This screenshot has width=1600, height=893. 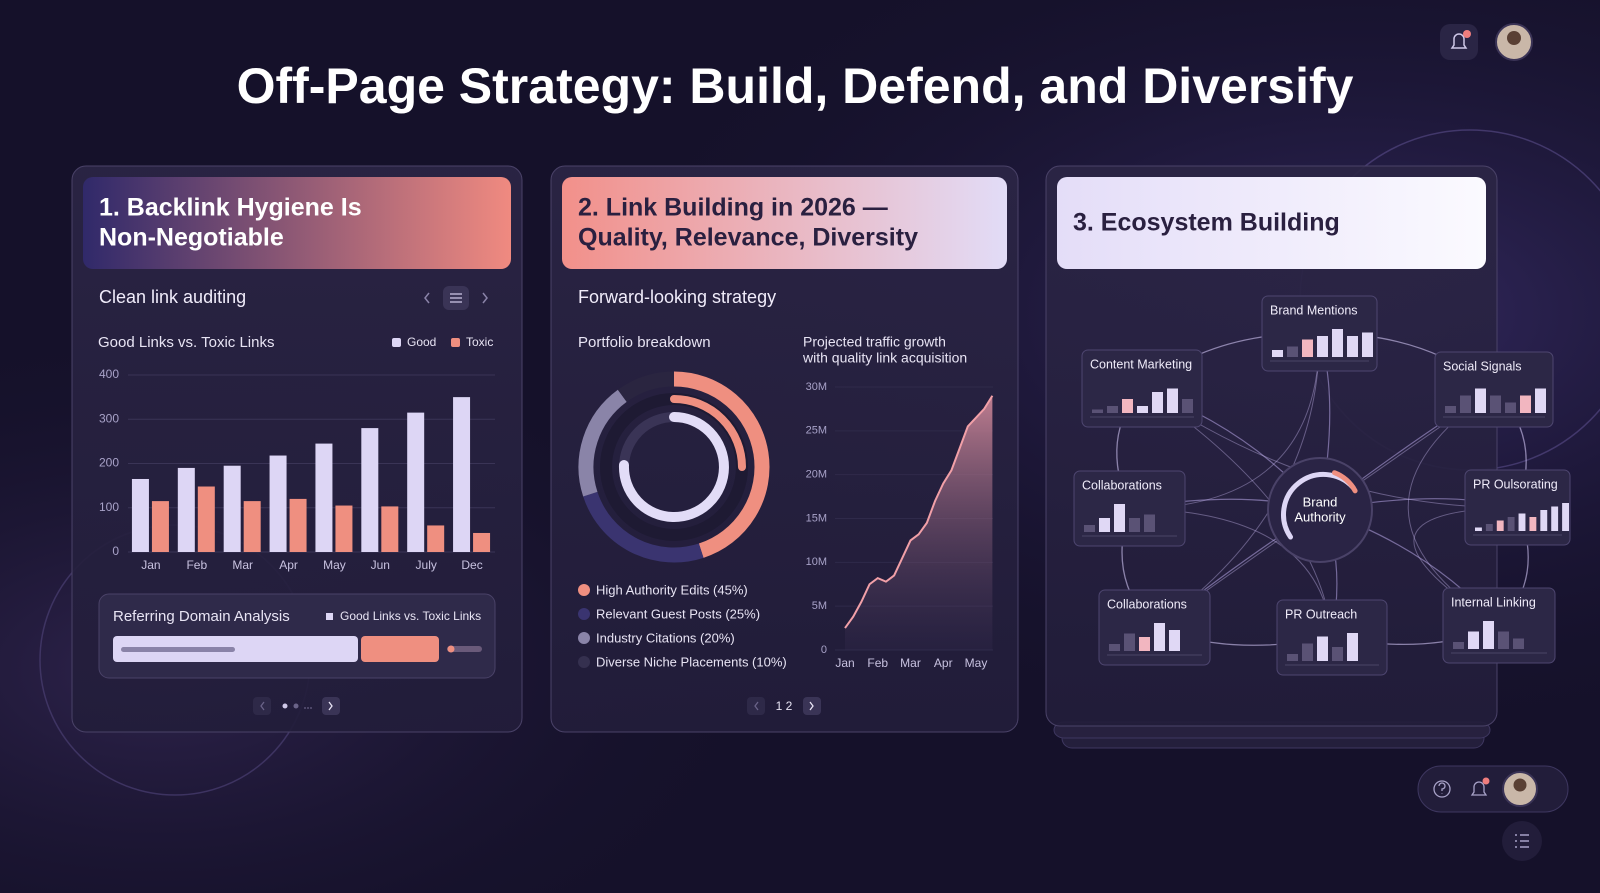 What do you see at coordinates (427, 298) in the screenshot?
I see `prev-arrow` at bounding box center [427, 298].